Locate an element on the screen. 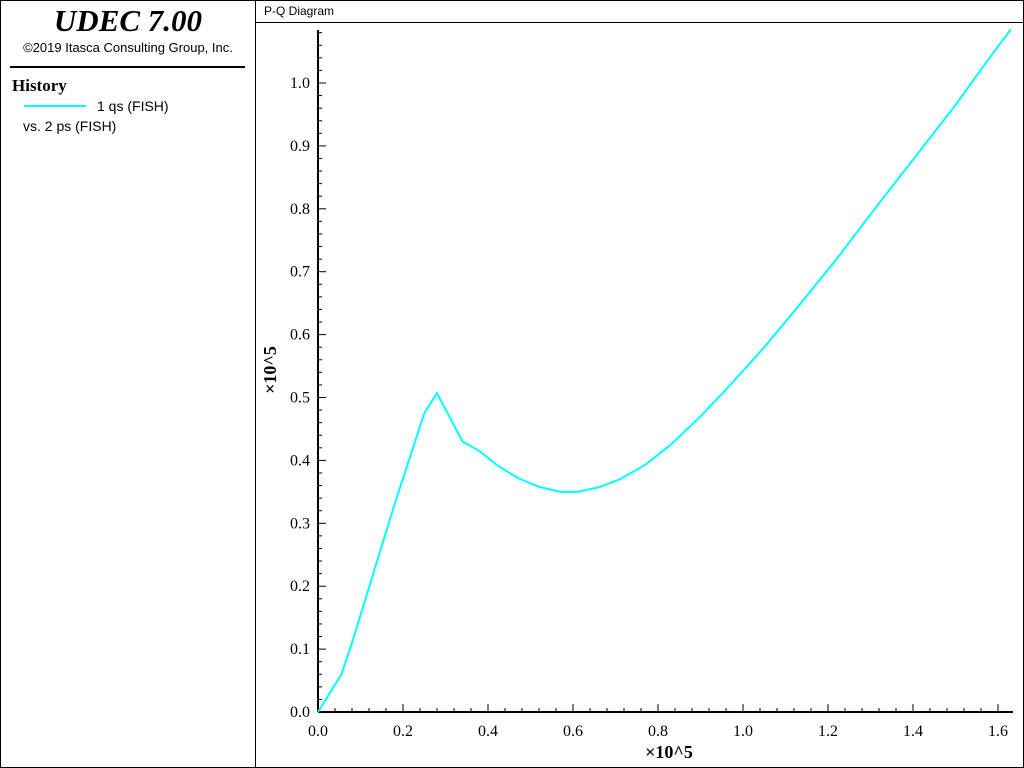  history-heading: History is located at coordinates (39, 85).